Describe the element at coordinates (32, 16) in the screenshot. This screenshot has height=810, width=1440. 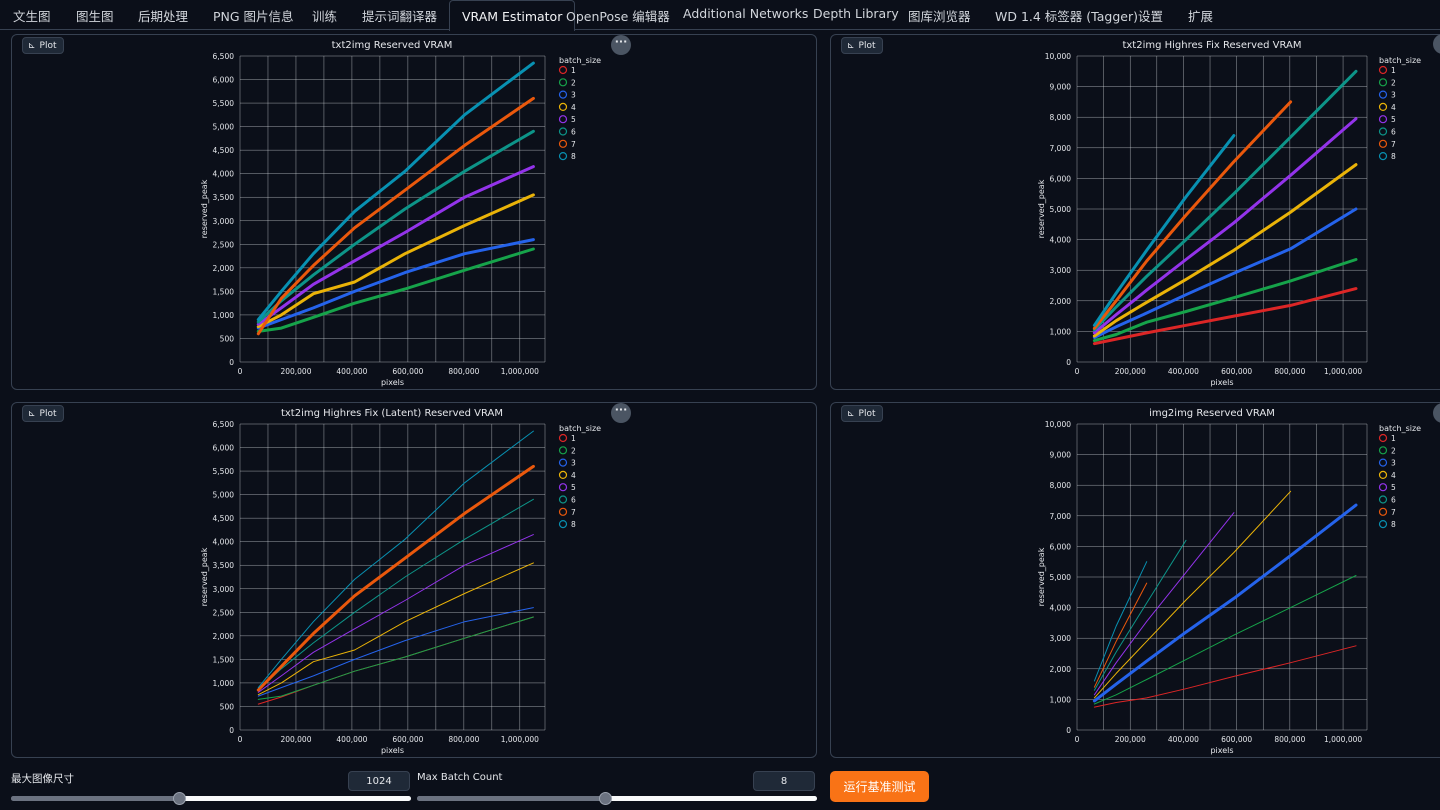
I see `tab-txt2img: 文生图` at that location.